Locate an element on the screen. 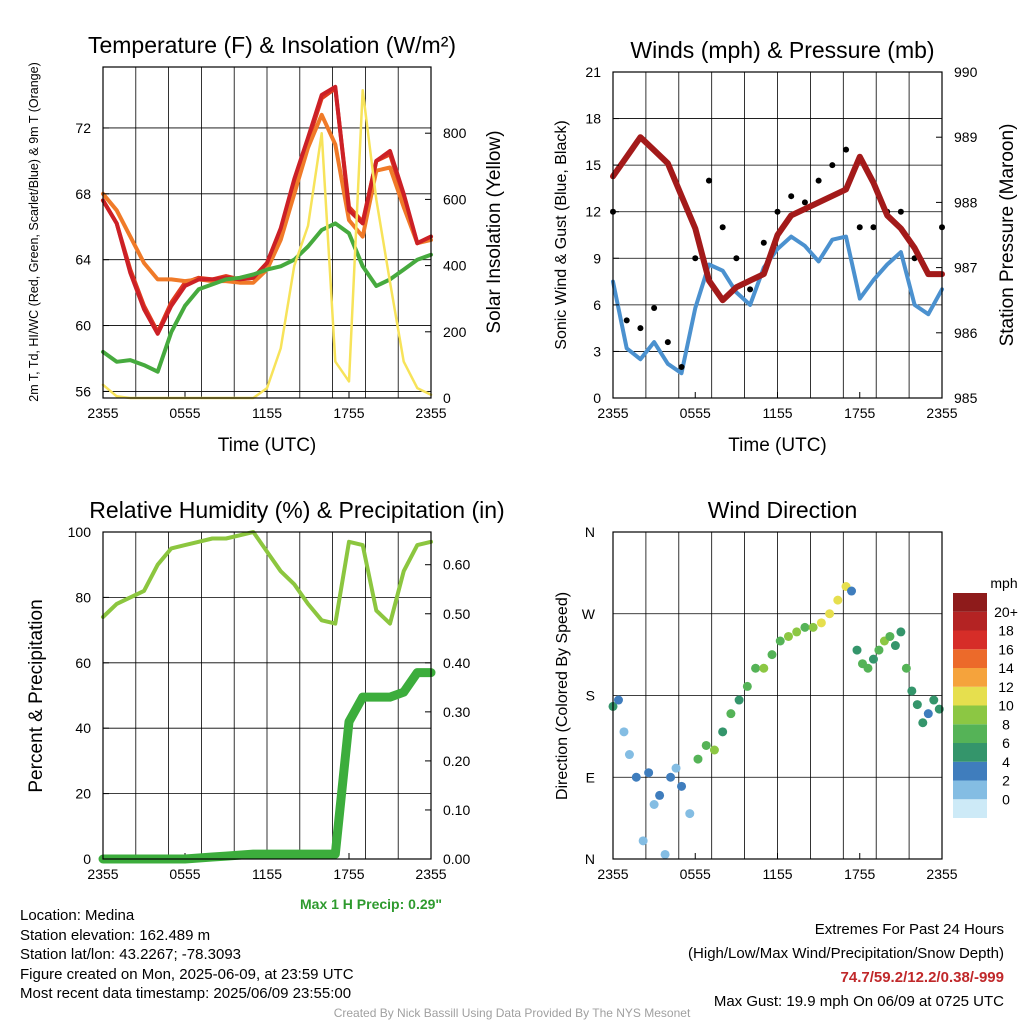 The height and width of the screenshot is (1024, 1024). y-tick-label: 80 is located at coordinates (83, 597).